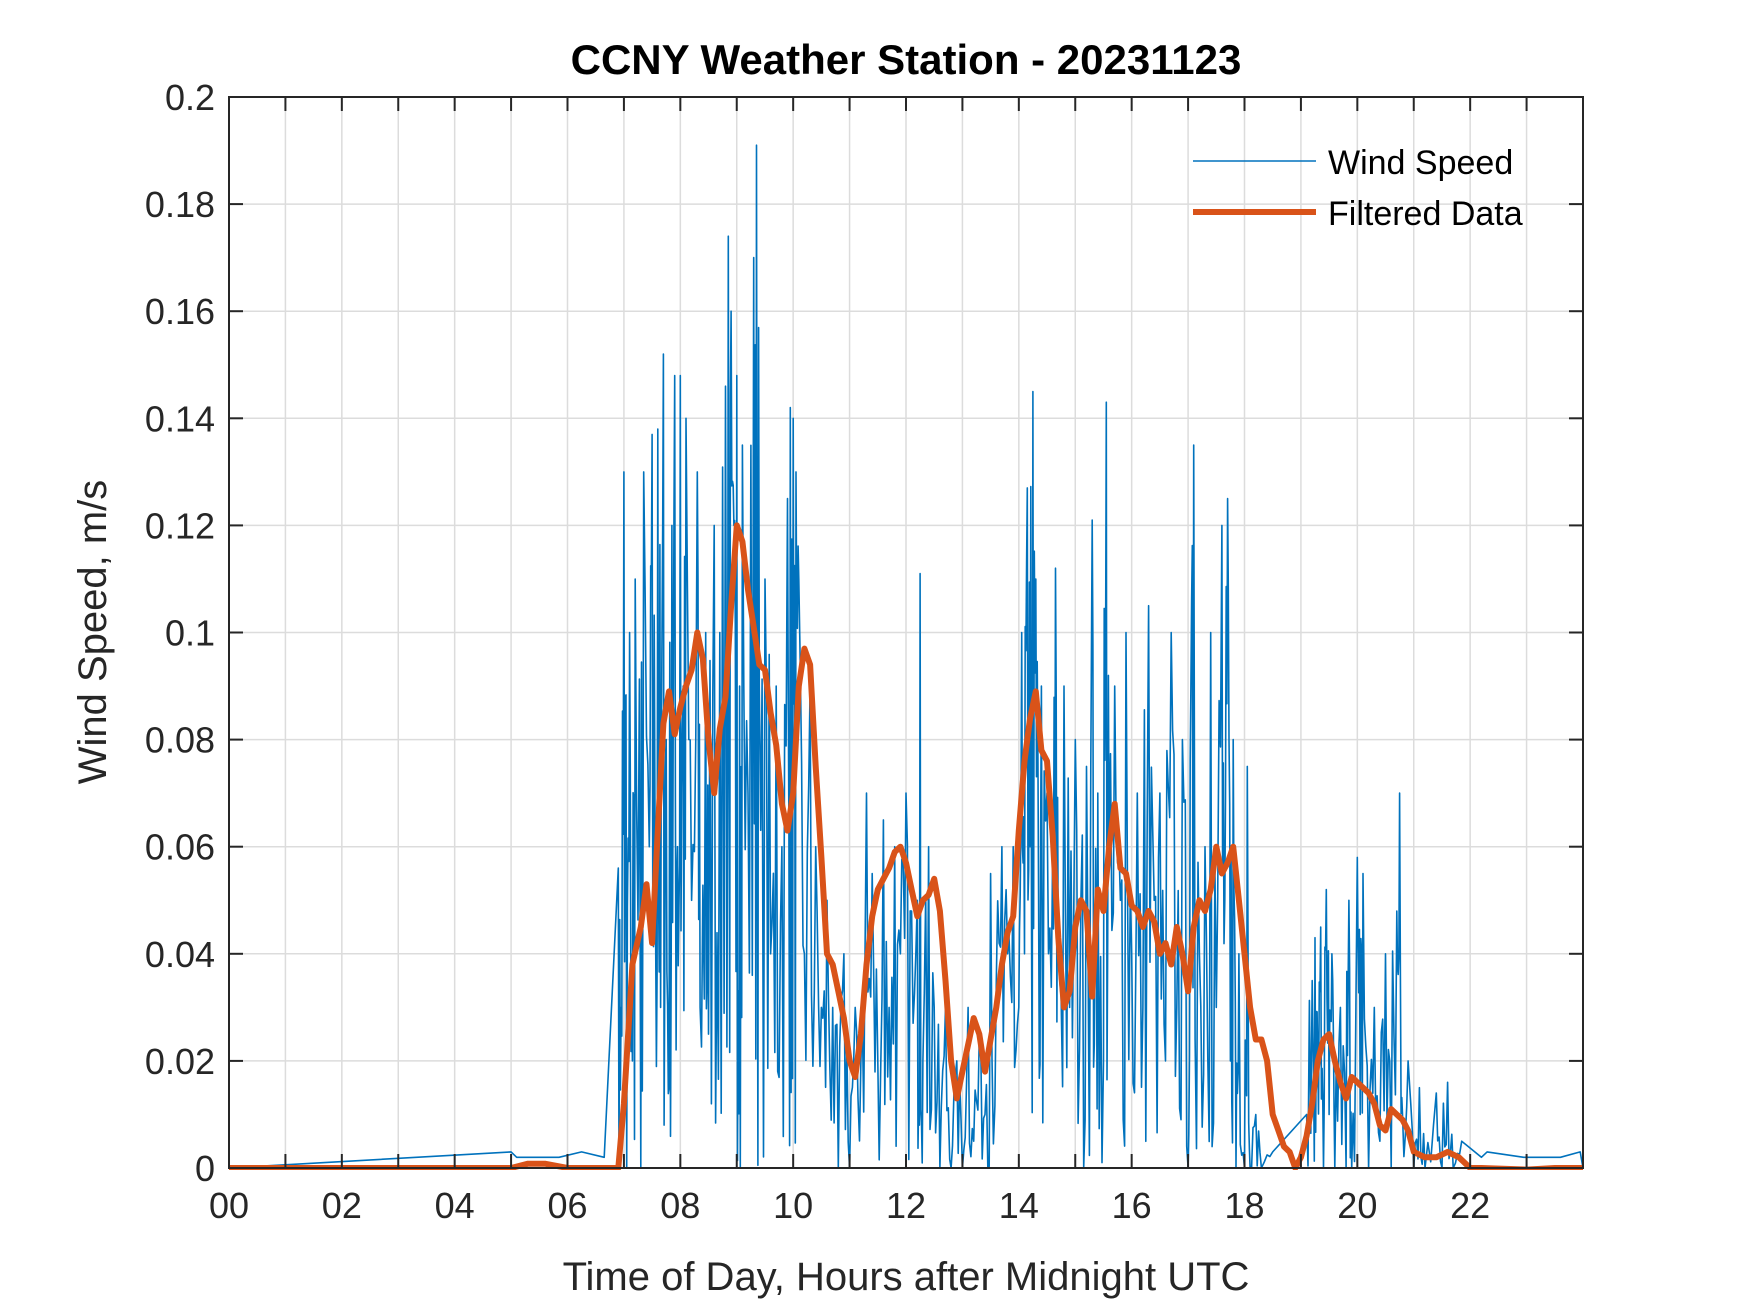 The width and height of the screenshot is (1750, 1313). I want to click on x-tick-label: 16, so click(1132, 1205).